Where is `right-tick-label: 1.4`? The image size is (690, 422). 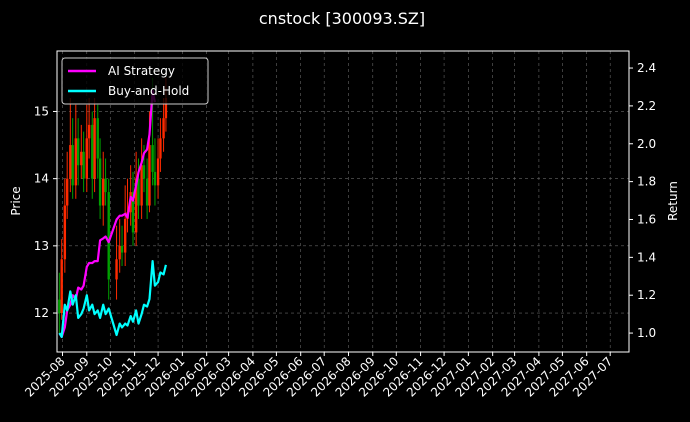
right-tick-label: 1.4 is located at coordinates (646, 257).